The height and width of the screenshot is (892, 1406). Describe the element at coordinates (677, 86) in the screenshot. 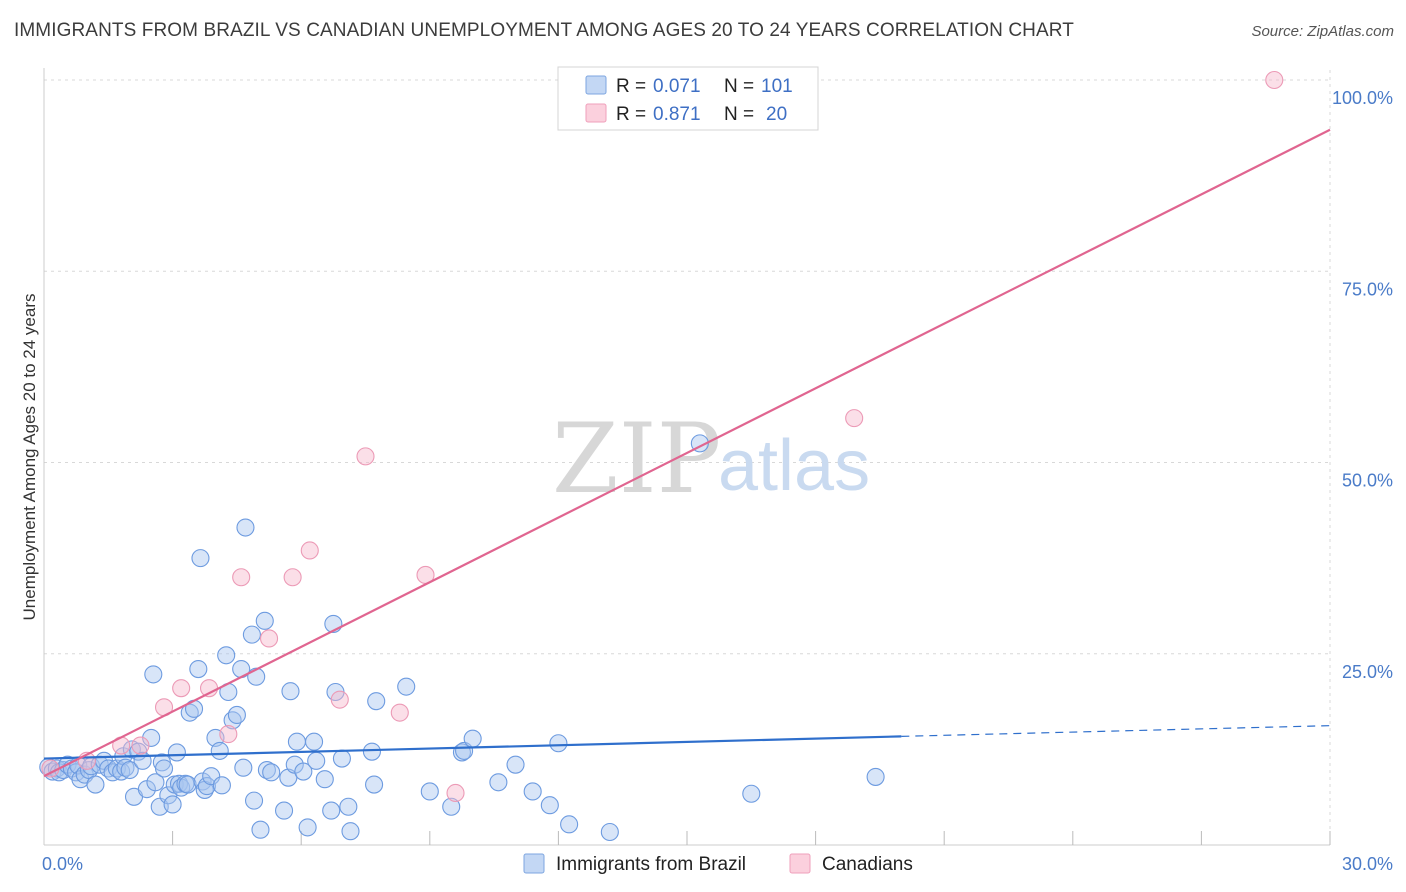

I see `legend-r-value-1: 0.071` at that location.